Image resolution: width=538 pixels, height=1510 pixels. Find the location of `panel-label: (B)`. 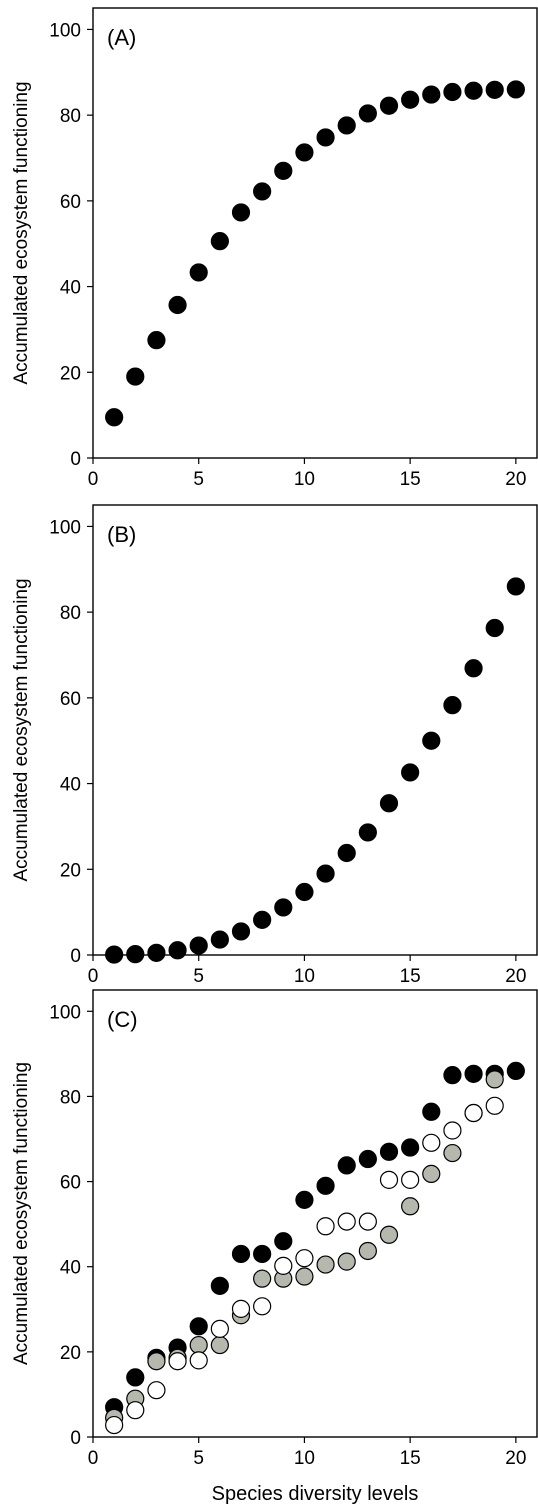

panel-label: (B) is located at coordinates (121, 534).